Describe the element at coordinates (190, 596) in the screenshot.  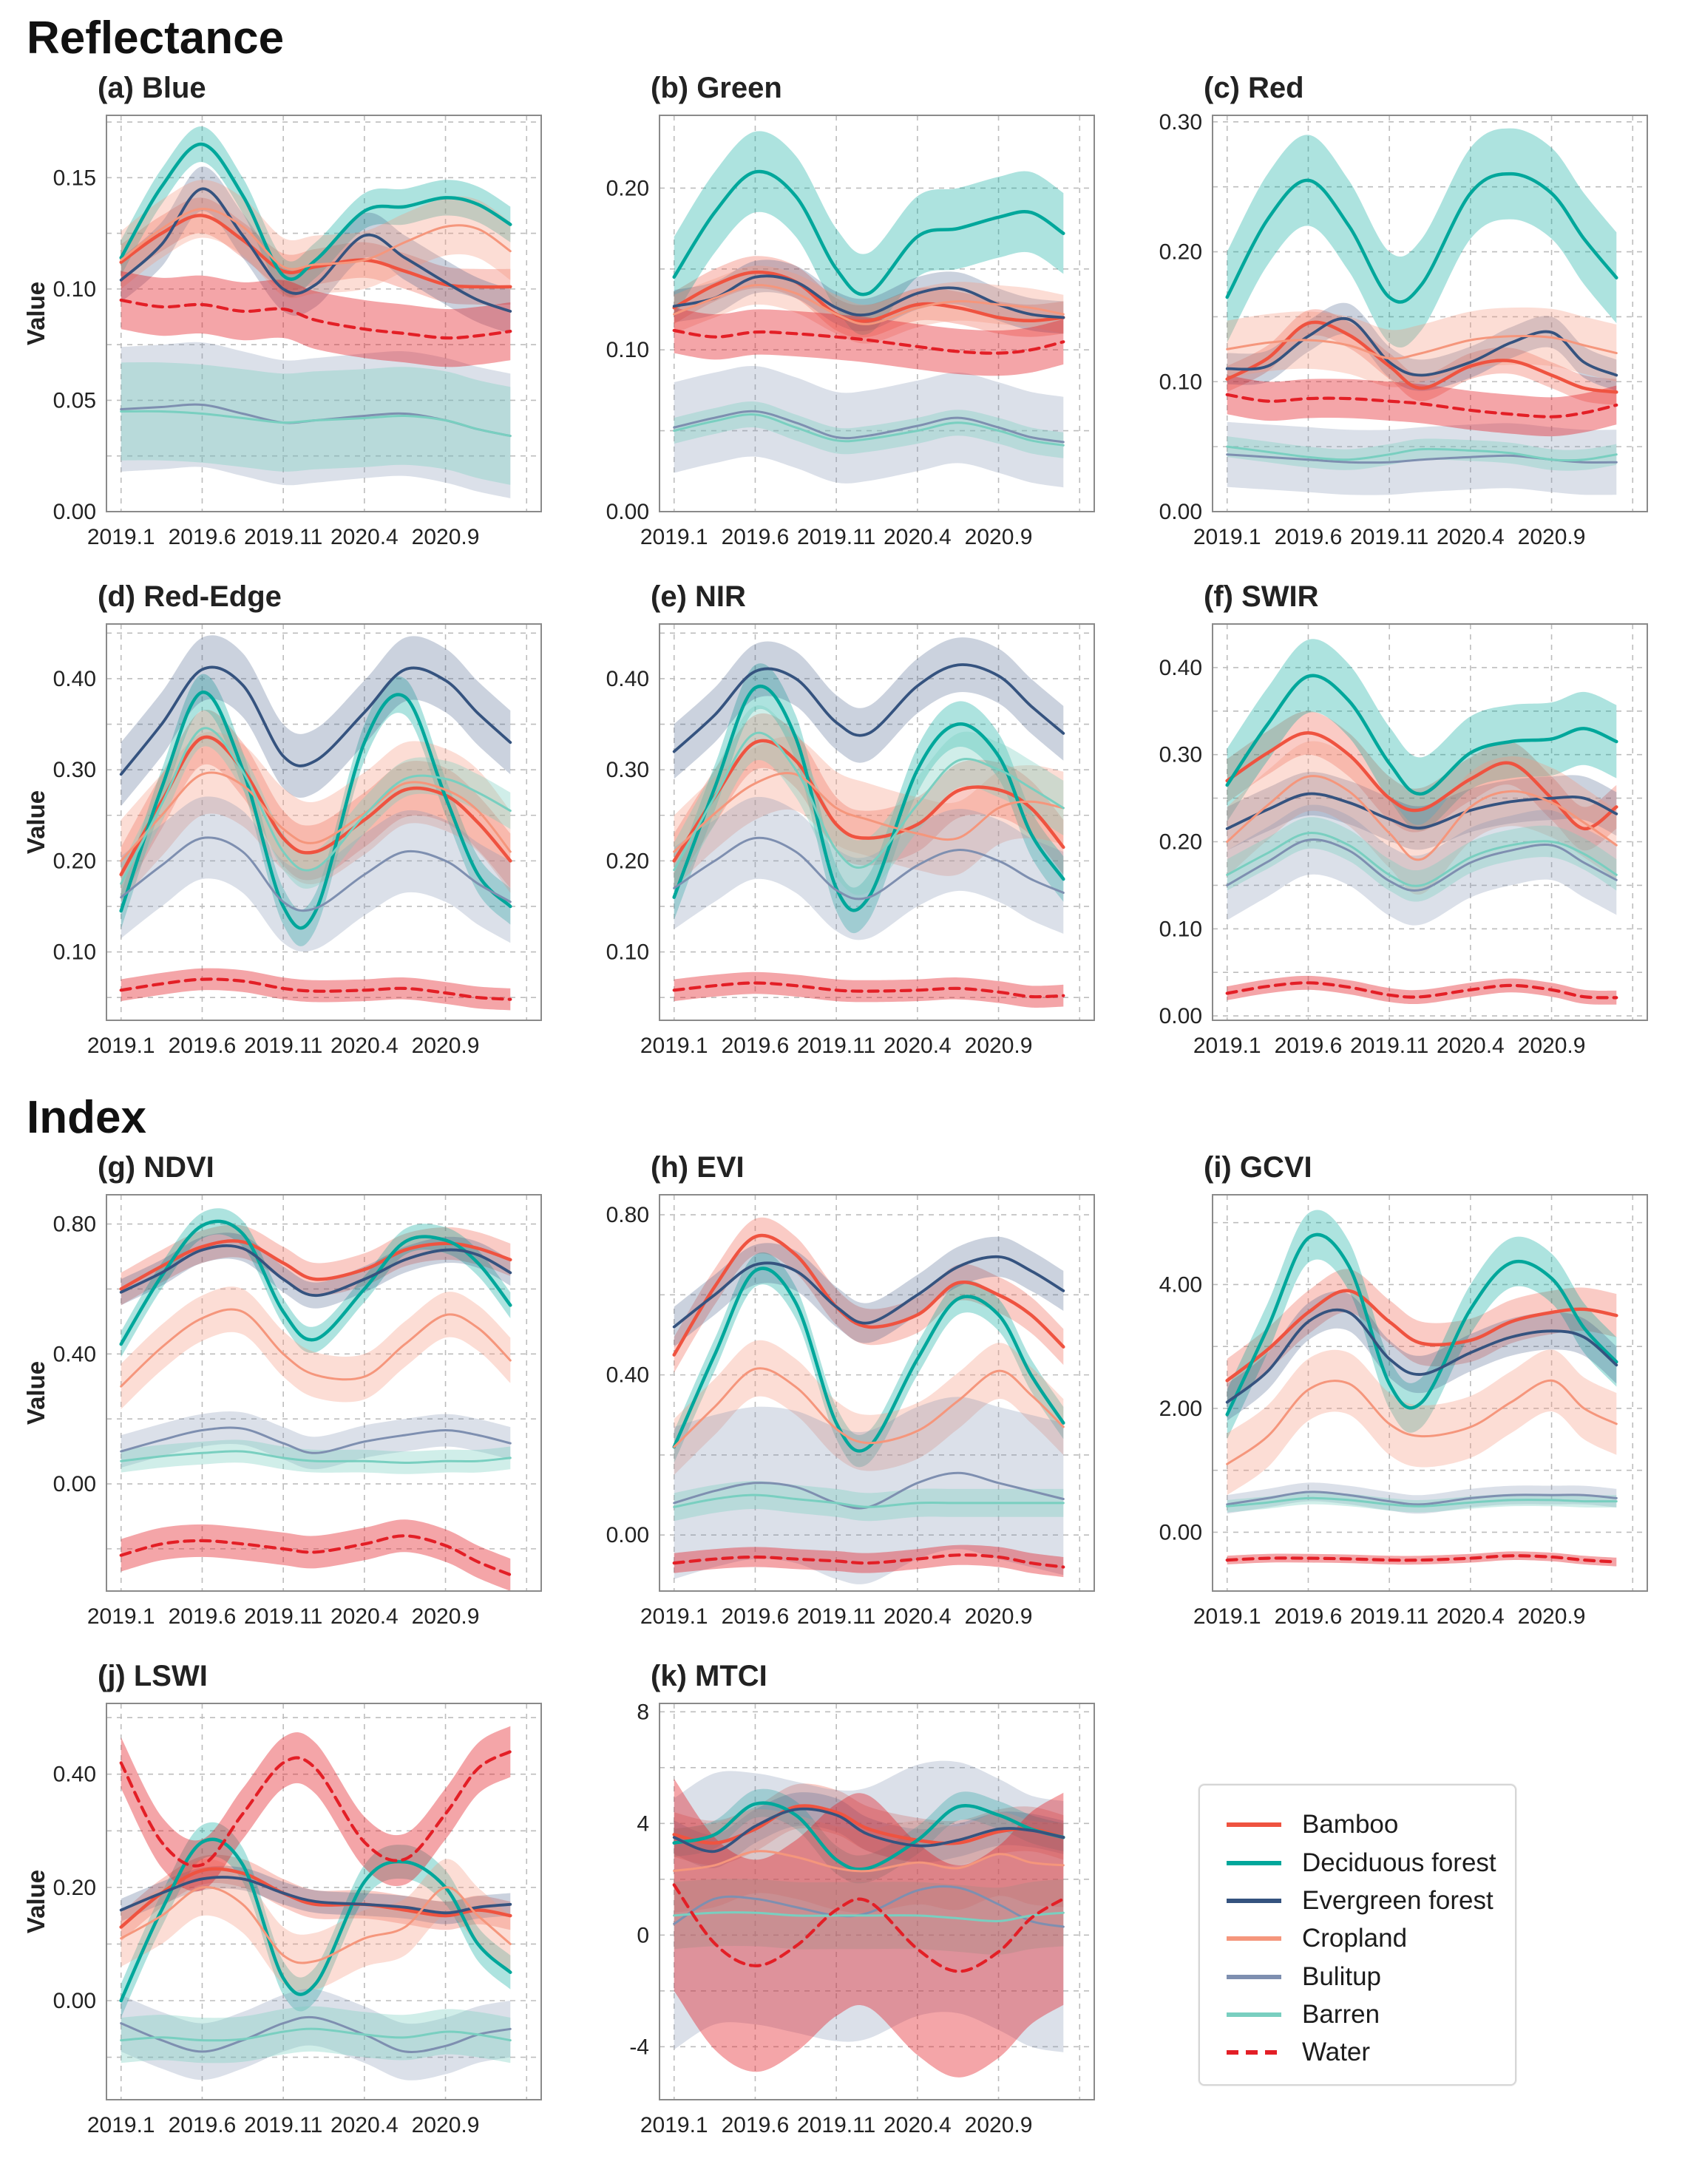
I see `panel-title-d: (d) Red-Edge` at that location.